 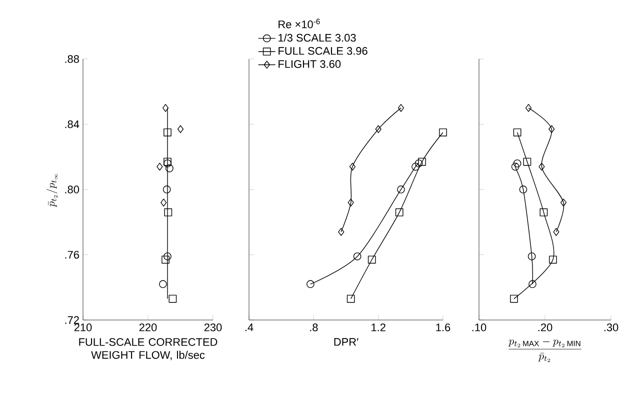 I want to click on x-tick-label: .10, so click(x=479, y=328).